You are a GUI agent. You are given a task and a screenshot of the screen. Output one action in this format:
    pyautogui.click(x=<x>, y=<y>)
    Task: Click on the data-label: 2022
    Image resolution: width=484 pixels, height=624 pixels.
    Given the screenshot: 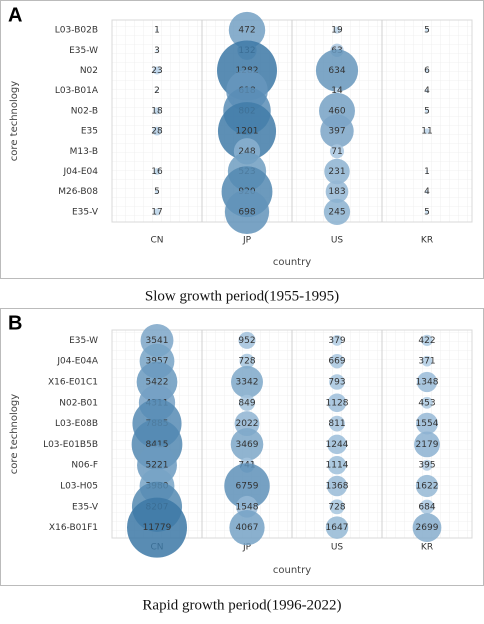 What is the action you would take?
    pyautogui.click(x=247, y=424)
    